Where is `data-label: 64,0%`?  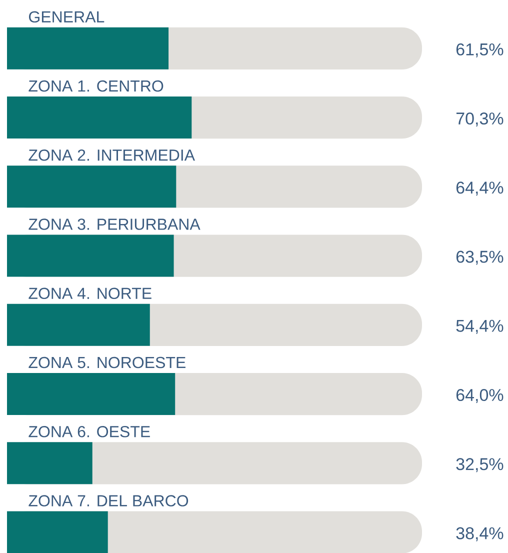
data-label: 64,0% is located at coordinates (480, 396).